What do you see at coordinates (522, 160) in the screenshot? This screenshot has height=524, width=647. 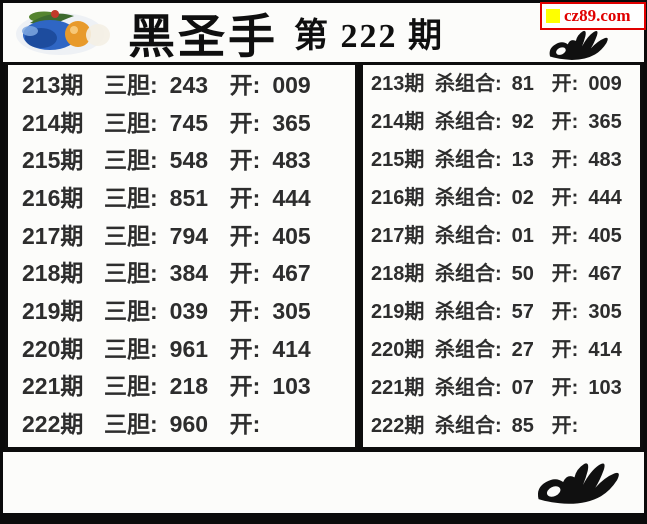 I see `pick-value: 13` at bounding box center [522, 160].